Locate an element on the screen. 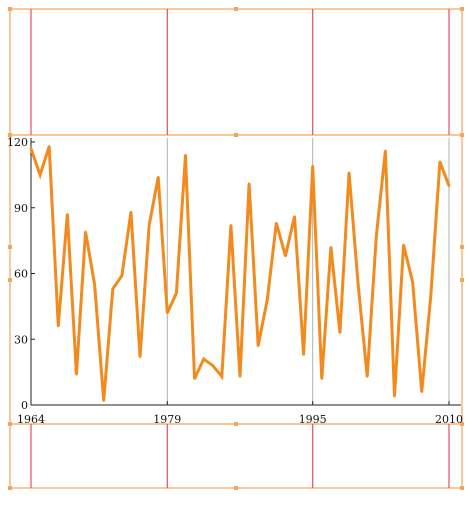  data-point-1981 is located at coordinates (185, 155).